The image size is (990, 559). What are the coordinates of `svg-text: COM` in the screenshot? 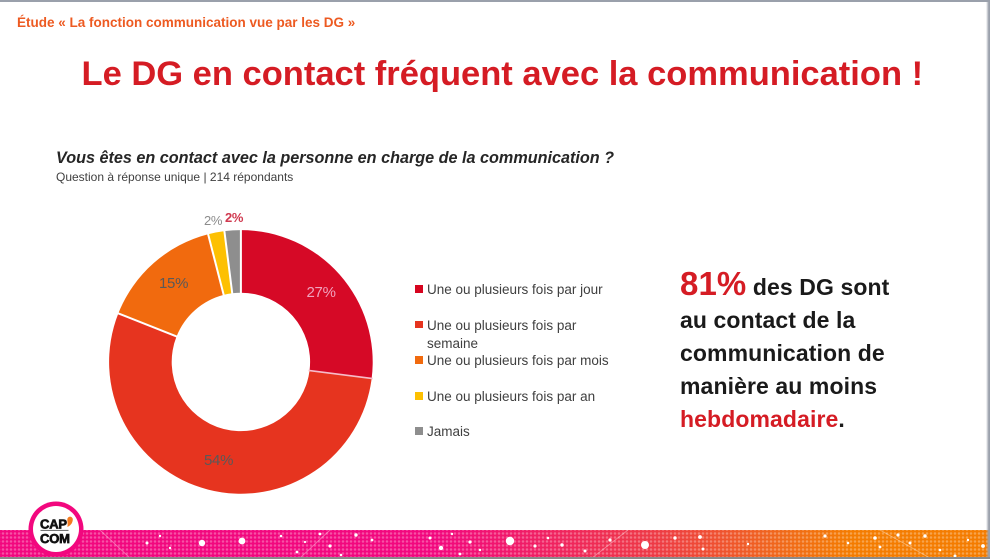 It's located at (55, 538).